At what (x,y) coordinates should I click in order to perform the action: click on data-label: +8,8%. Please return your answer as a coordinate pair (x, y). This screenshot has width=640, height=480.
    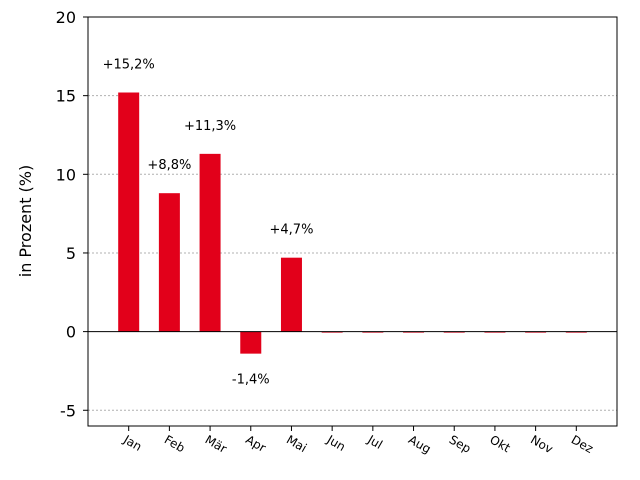
    Looking at the image, I should click on (169, 165).